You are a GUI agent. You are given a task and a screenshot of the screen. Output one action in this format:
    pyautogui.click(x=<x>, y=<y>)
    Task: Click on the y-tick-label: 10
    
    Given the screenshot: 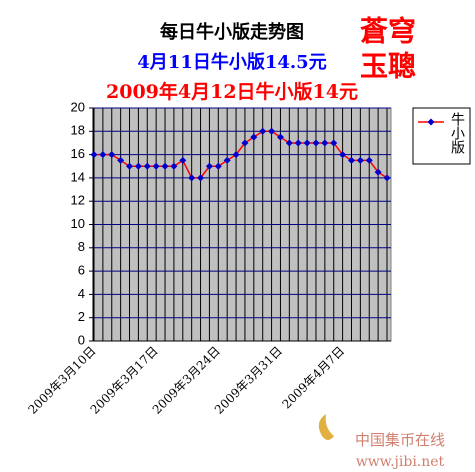 What is the action you would take?
    pyautogui.click(x=78, y=223)
    